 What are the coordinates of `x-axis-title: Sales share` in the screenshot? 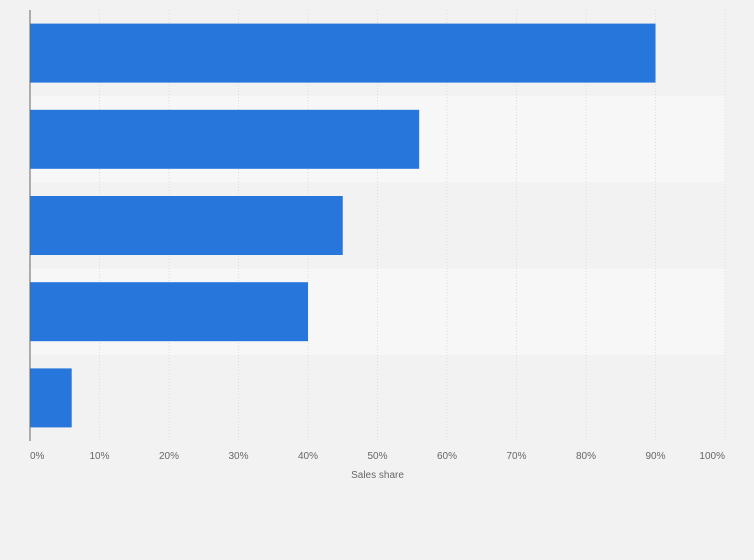 It's located at (377, 475).